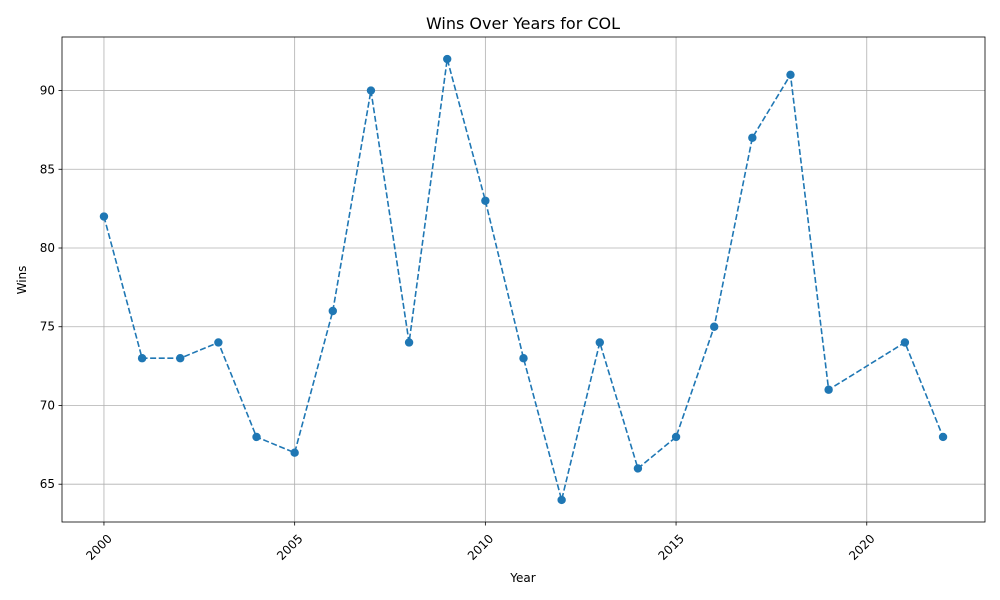 The image size is (1000, 600). What do you see at coordinates (289, 547) in the screenshot?
I see `x-tick-label: 2005` at bounding box center [289, 547].